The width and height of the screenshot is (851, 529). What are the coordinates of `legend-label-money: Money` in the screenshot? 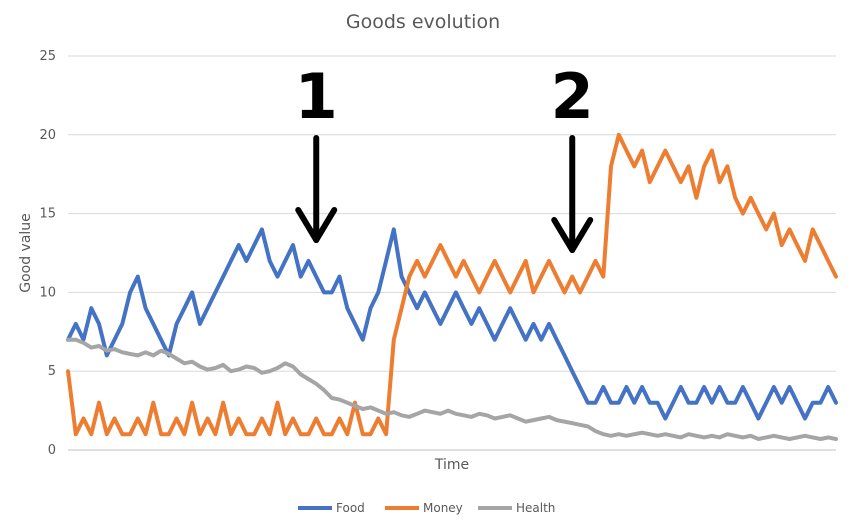 It's located at (443, 508).